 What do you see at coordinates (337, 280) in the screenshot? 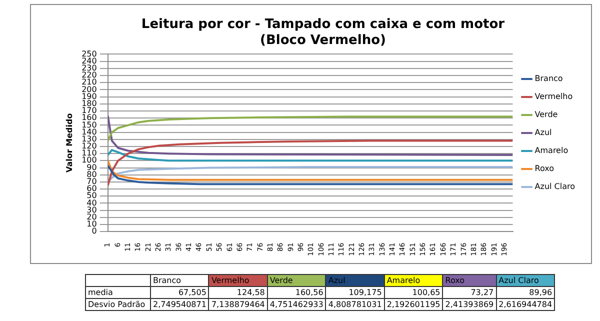
I see `text: Azul` at bounding box center [337, 280].